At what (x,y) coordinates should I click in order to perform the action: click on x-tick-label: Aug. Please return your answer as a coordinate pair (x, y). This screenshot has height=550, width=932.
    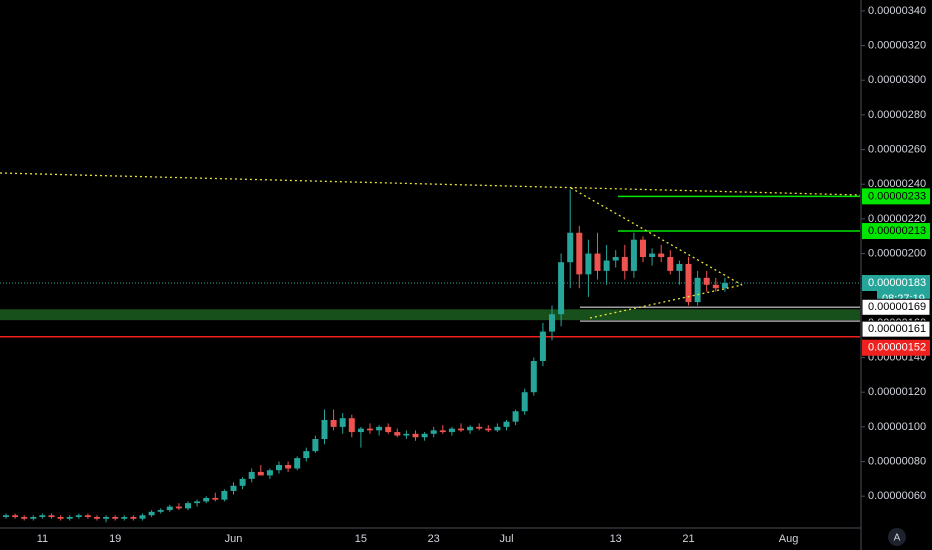
    Looking at the image, I should click on (789, 539).